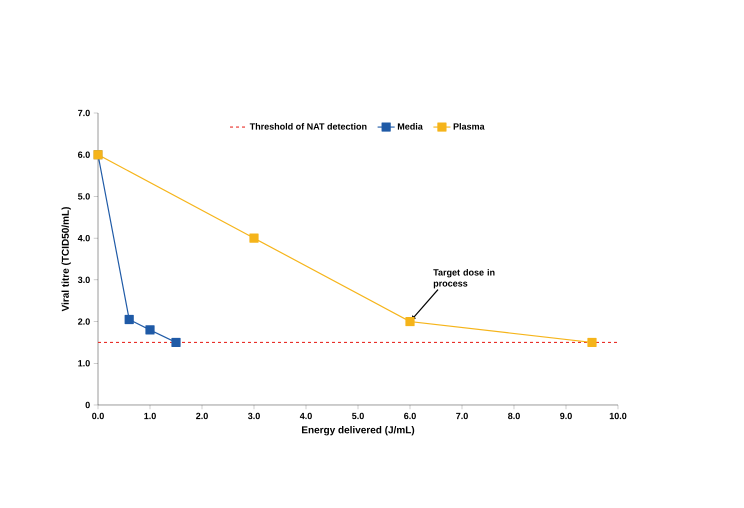 This screenshot has width=744, height=508. Describe the element at coordinates (463, 278) in the screenshot. I see `annotation: Target dose in process` at that location.